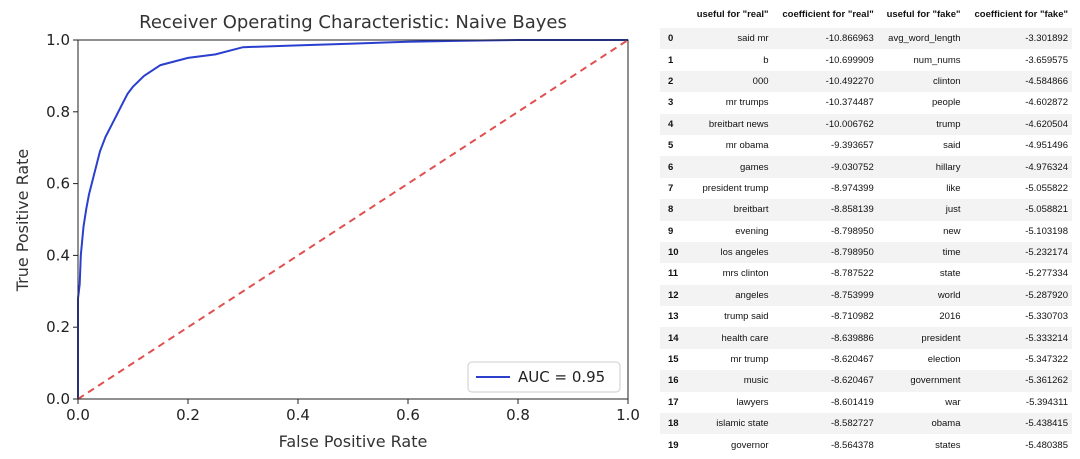 The width and height of the screenshot is (1080, 459). Describe the element at coordinates (673, 295) in the screenshot. I see `row-index: 12` at that location.